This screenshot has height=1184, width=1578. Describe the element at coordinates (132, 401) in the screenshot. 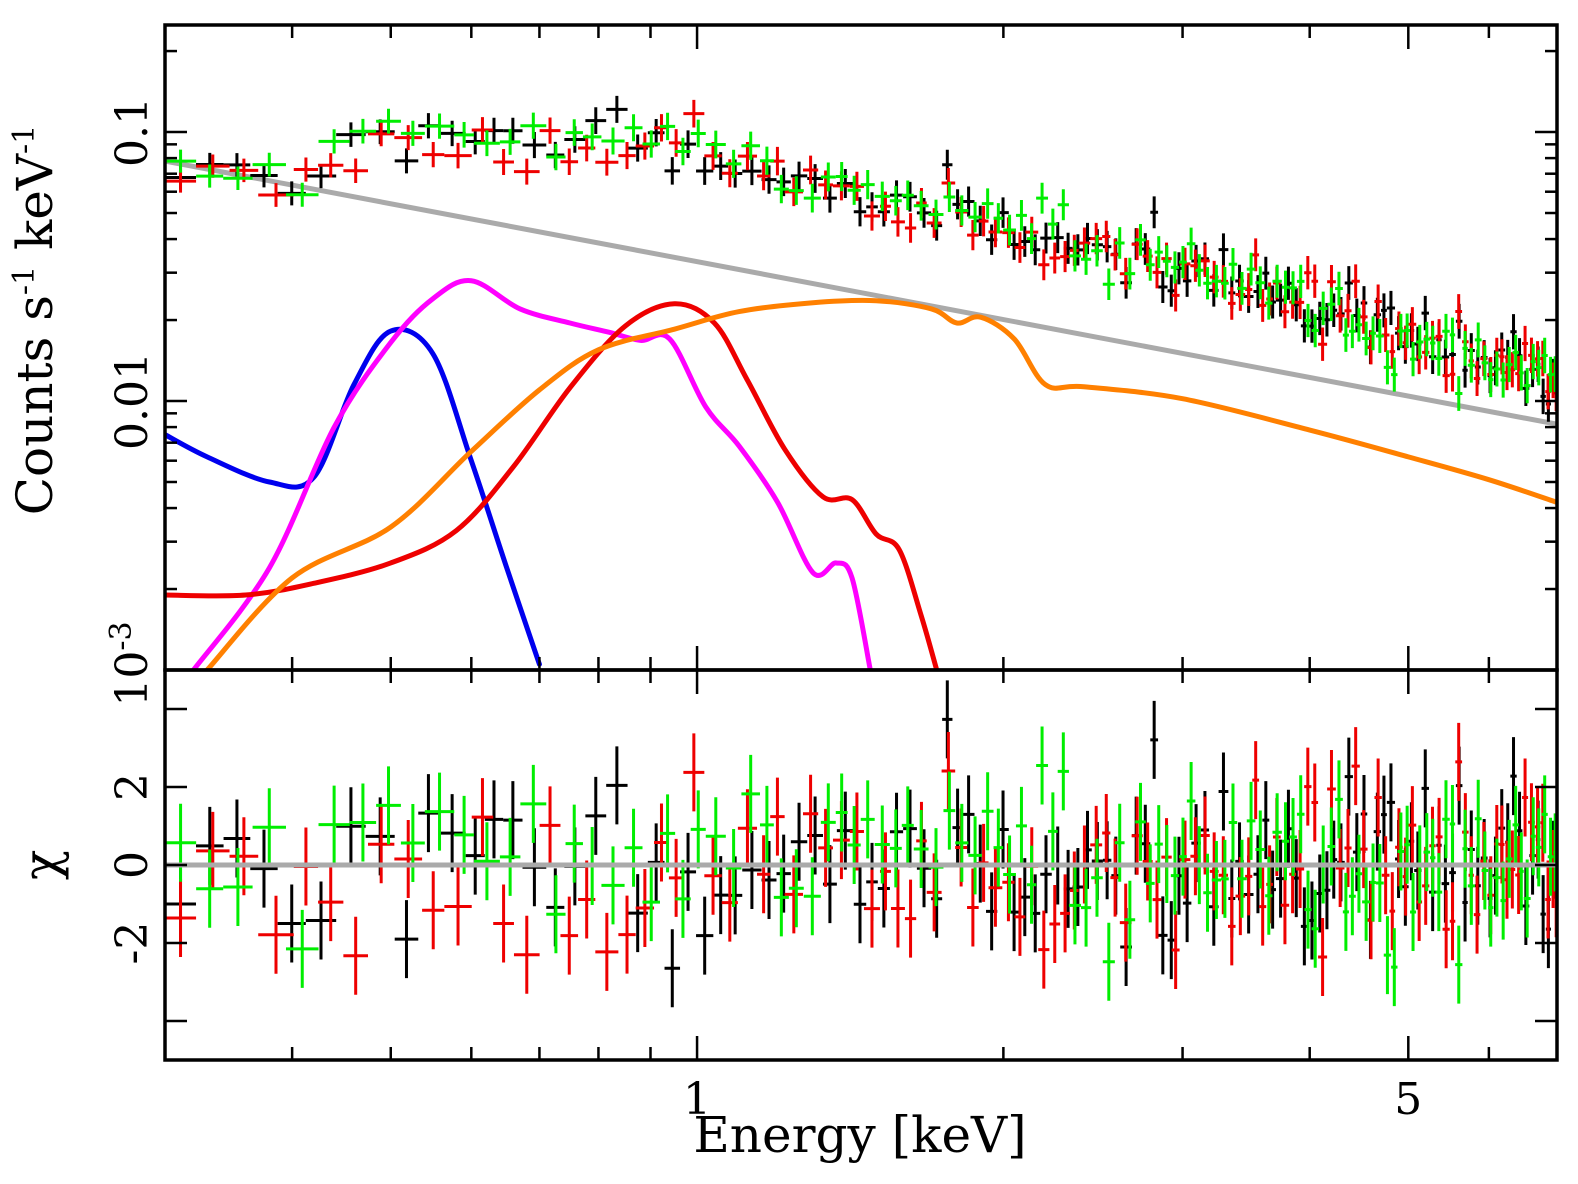

I see `y-tick-label: 0.01` at that location.